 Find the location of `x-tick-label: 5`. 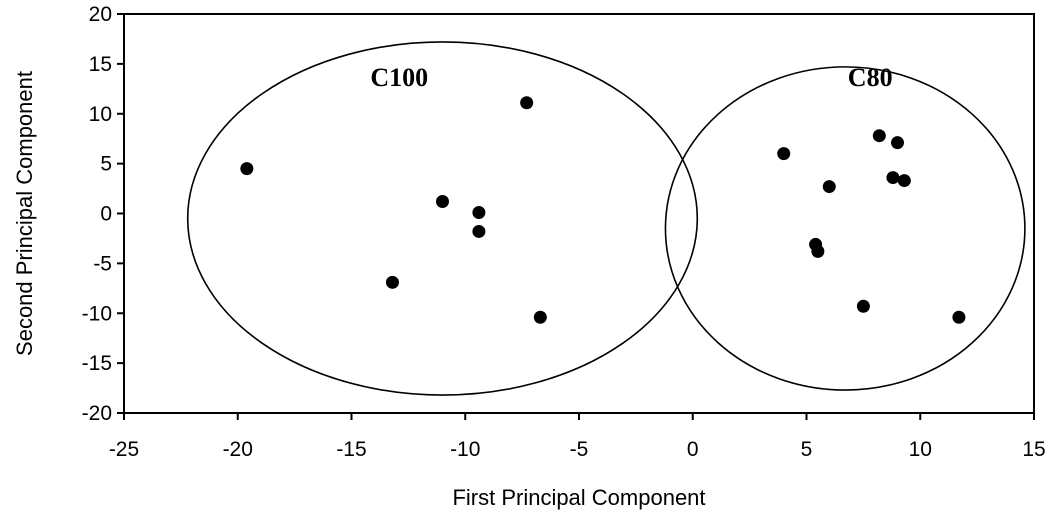

x-tick-label: 5 is located at coordinates (807, 449).